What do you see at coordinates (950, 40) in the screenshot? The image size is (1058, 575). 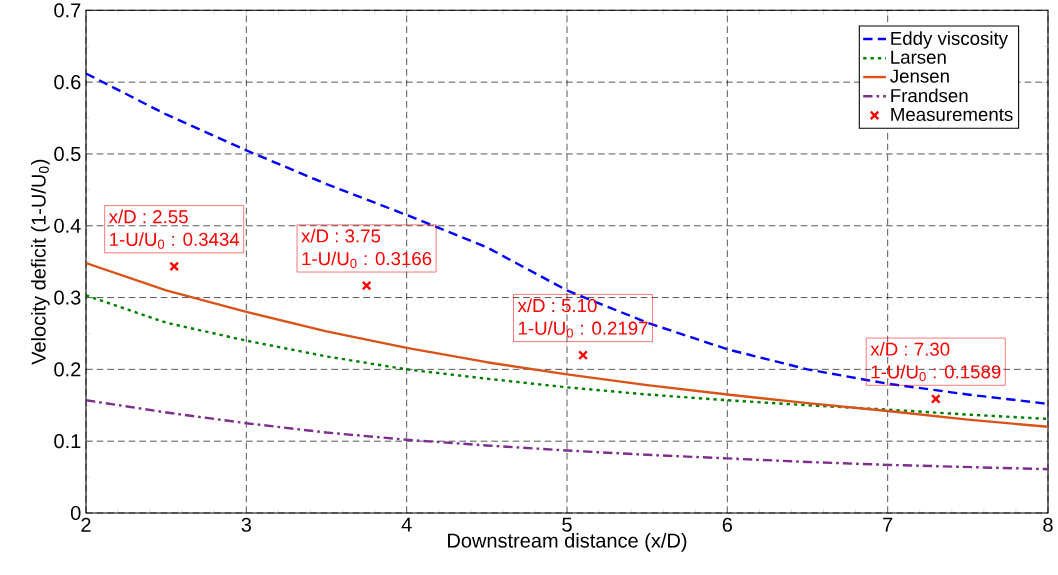 I see `legend-label: Eddy viscosity` at bounding box center [950, 40].